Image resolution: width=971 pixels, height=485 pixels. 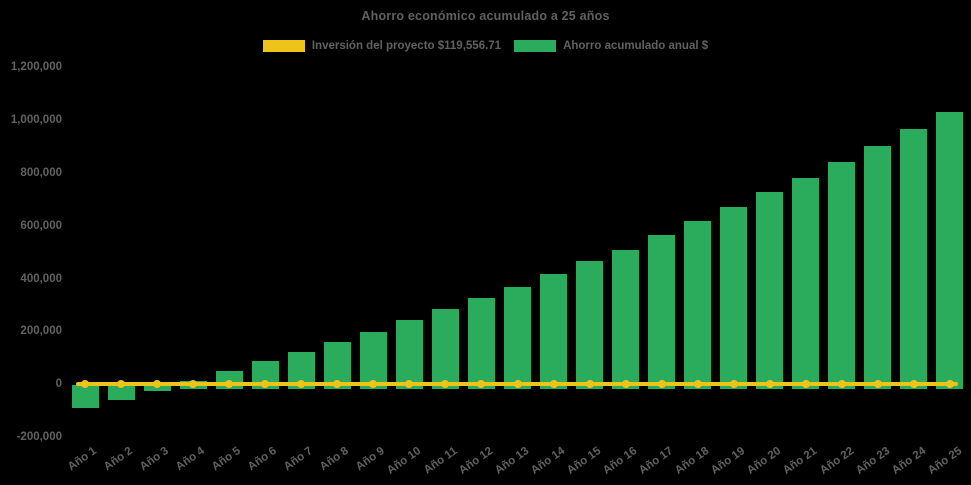 What do you see at coordinates (154, 459) in the screenshot?
I see `x-axis-label: Año 3` at bounding box center [154, 459].